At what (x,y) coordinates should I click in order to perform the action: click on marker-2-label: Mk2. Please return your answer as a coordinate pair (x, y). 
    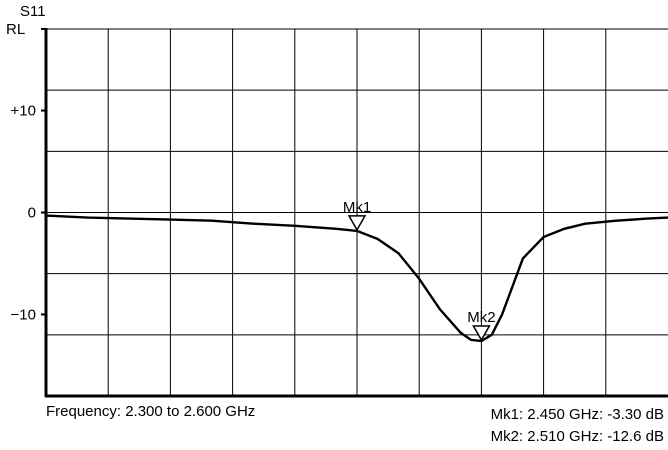
    Looking at the image, I should click on (481, 317).